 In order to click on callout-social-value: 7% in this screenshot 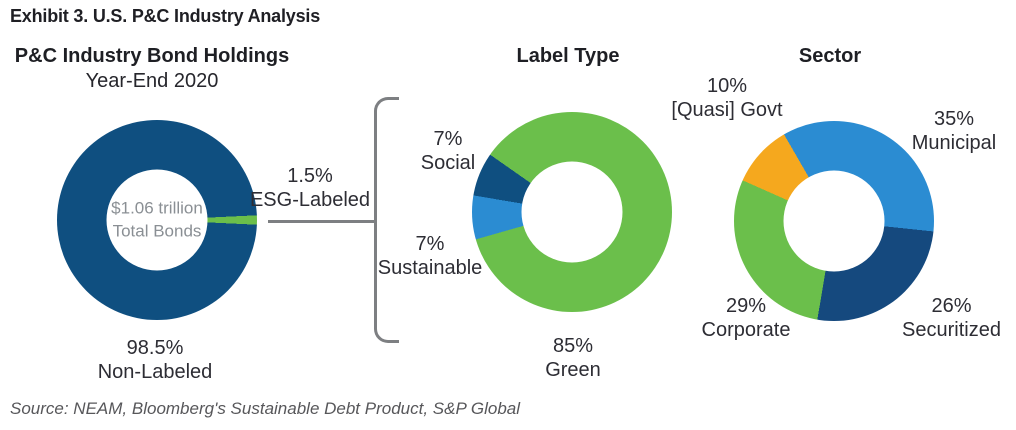, I will do `click(448, 139)`.